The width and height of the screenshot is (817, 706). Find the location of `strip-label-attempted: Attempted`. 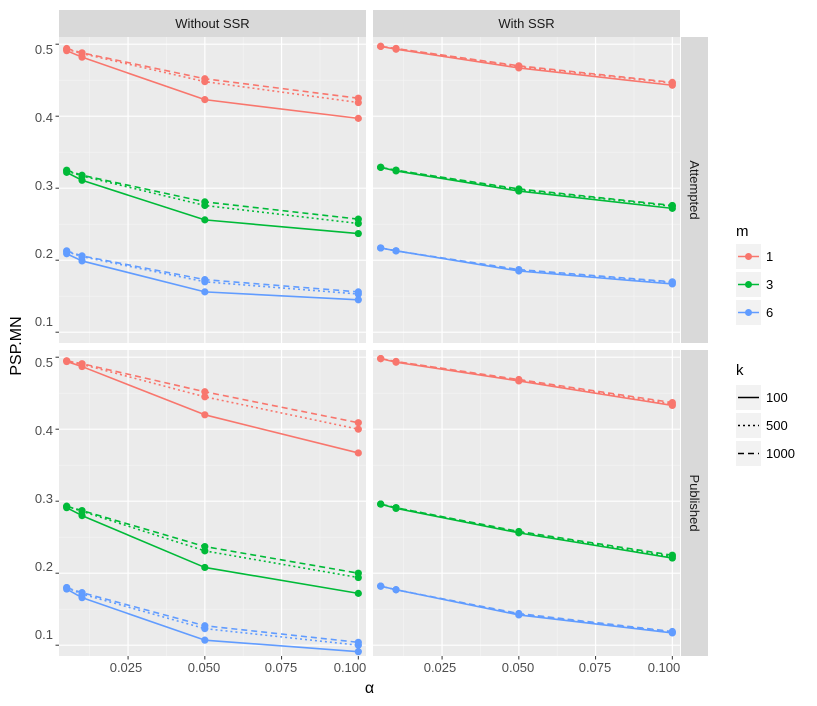

strip-label-attempted: Attempted is located at coordinates (694, 189).